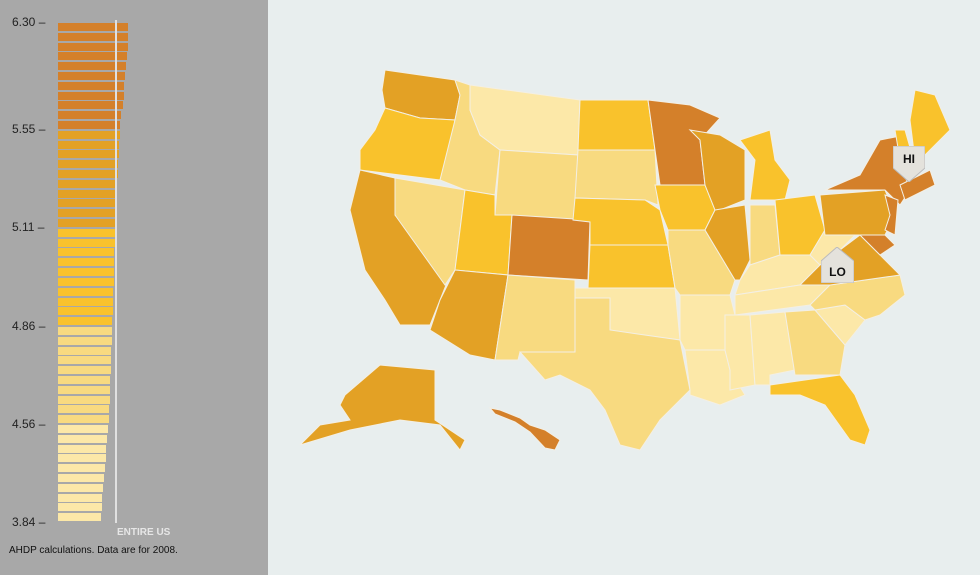 This screenshot has height=575, width=980. I want to click on state-ak, so click(382, 407).